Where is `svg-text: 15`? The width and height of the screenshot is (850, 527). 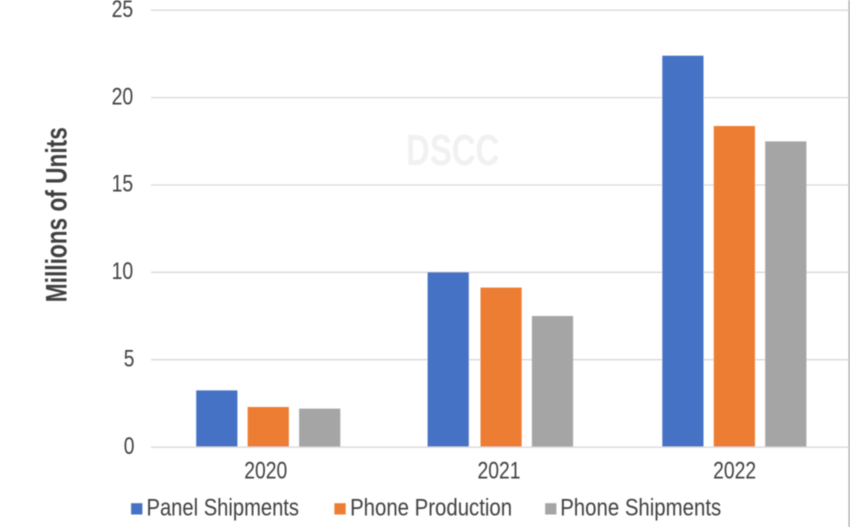 svg-text: 15 is located at coordinates (123, 184).